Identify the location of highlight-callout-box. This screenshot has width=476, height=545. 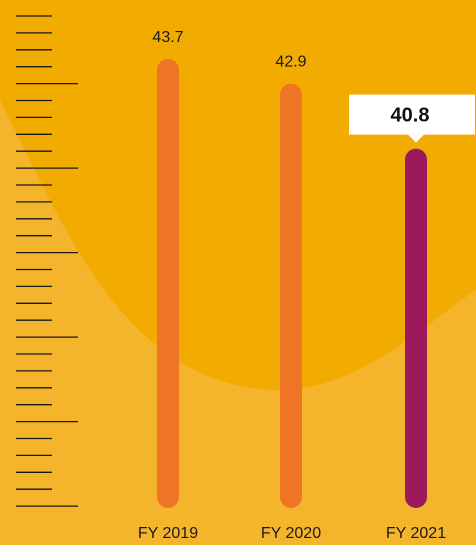
(412, 114).